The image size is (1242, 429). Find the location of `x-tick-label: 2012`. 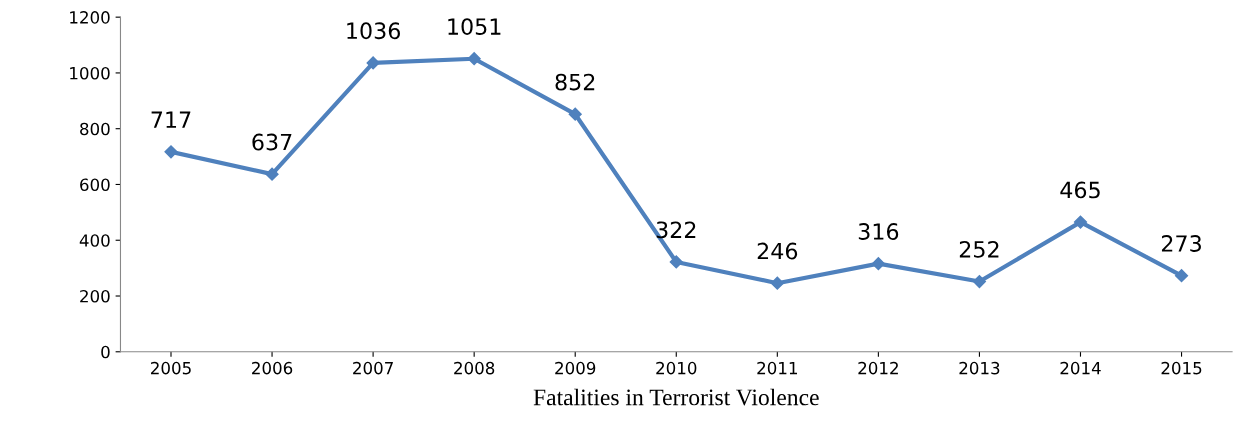

x-tick-label: 2012 is located at coordinates (878, 368).